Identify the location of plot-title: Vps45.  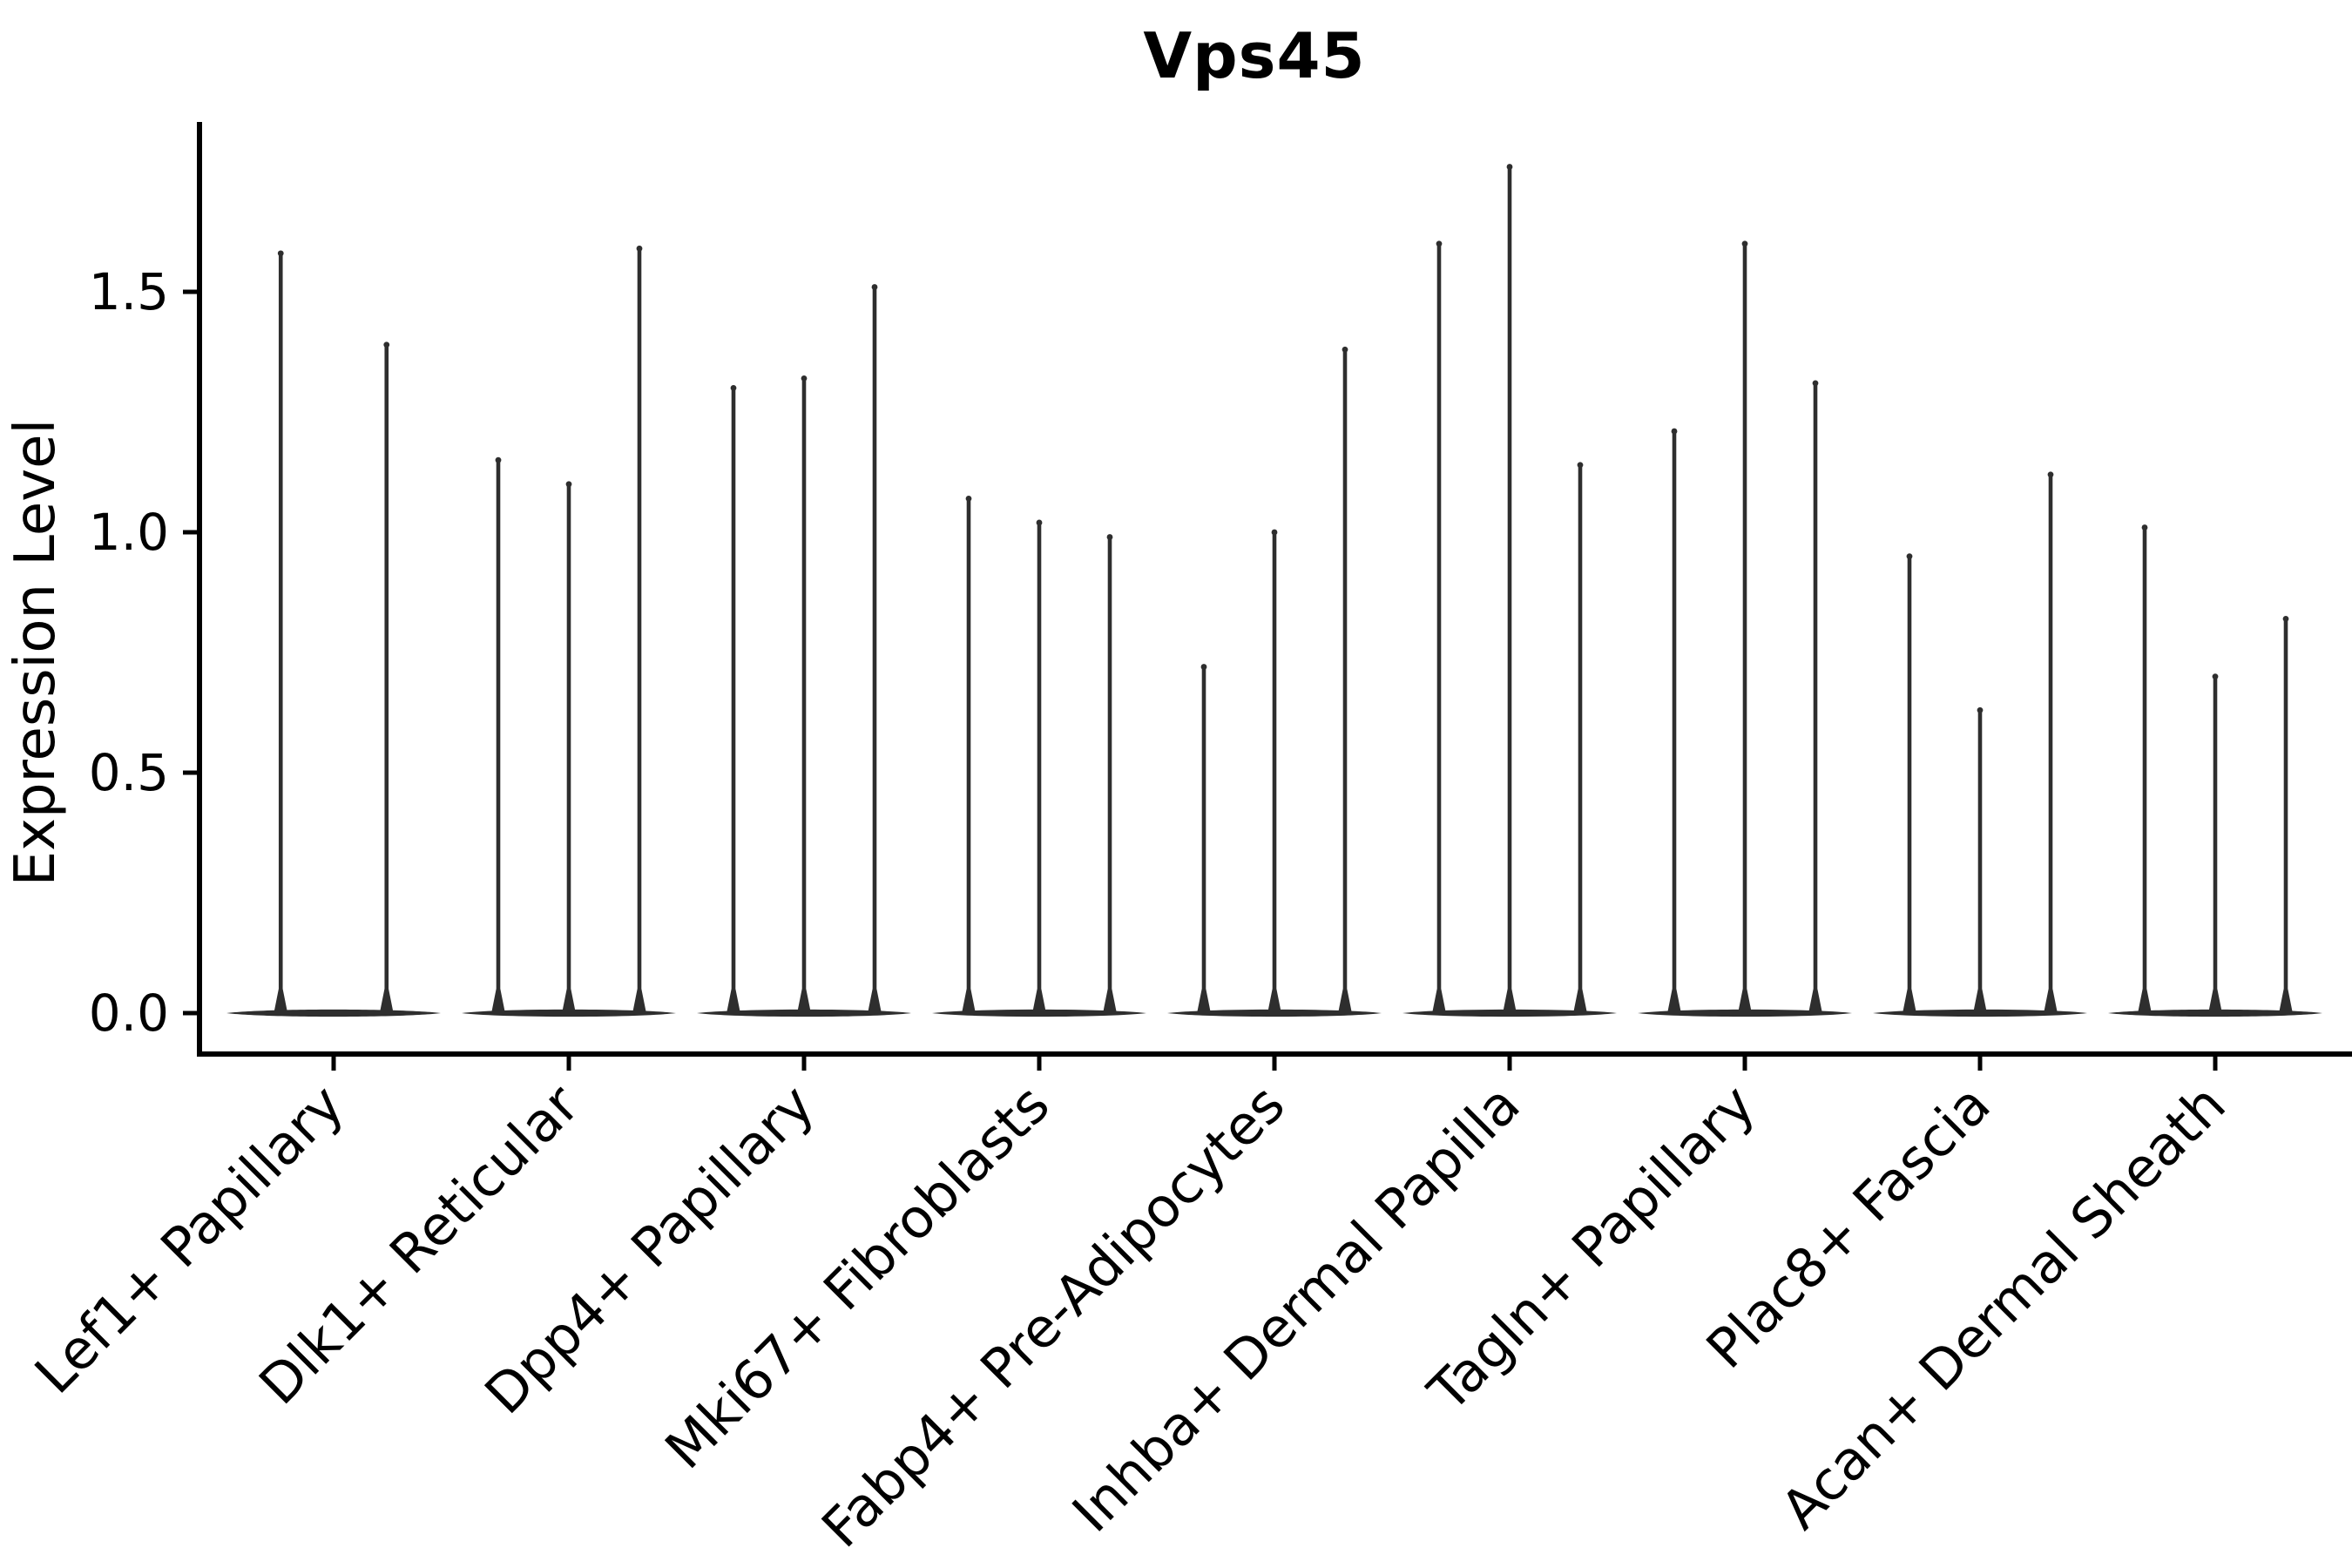
(1254, 56).